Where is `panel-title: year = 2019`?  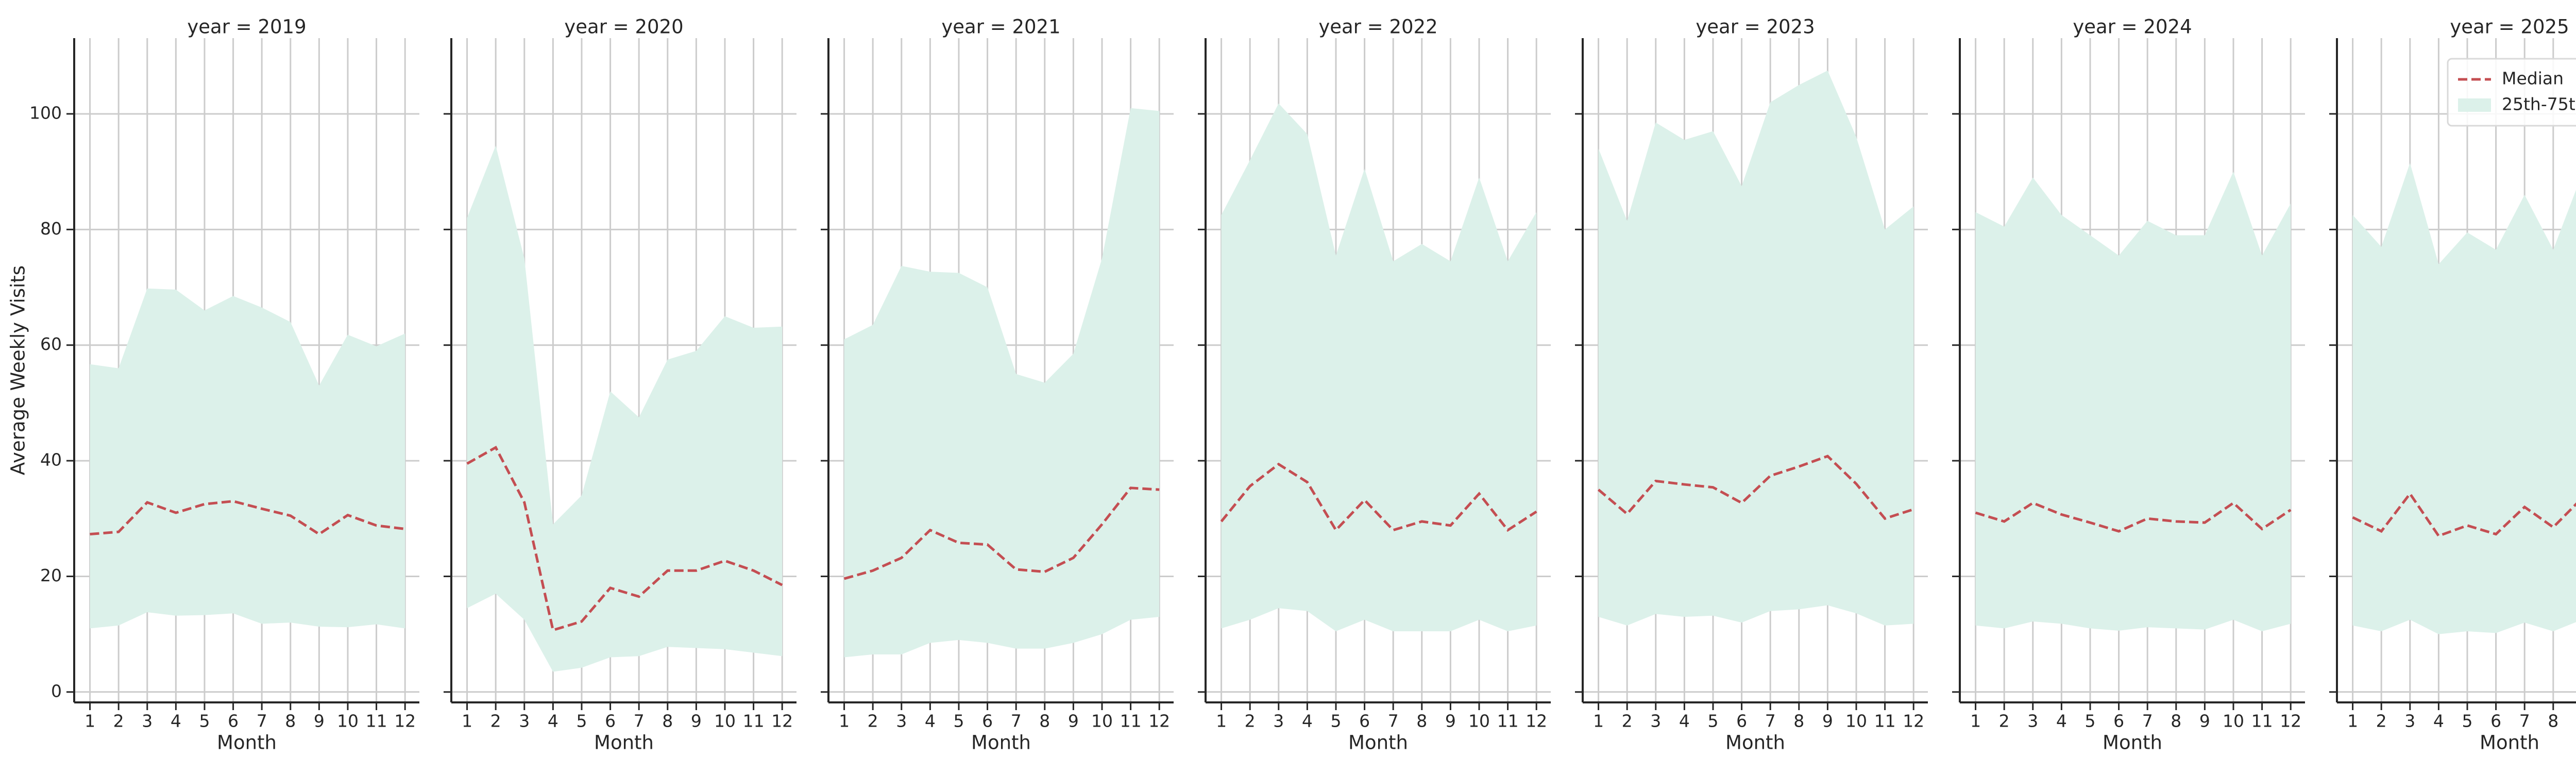 panel-title: year = 2019 is located at coordinates (246, 27).